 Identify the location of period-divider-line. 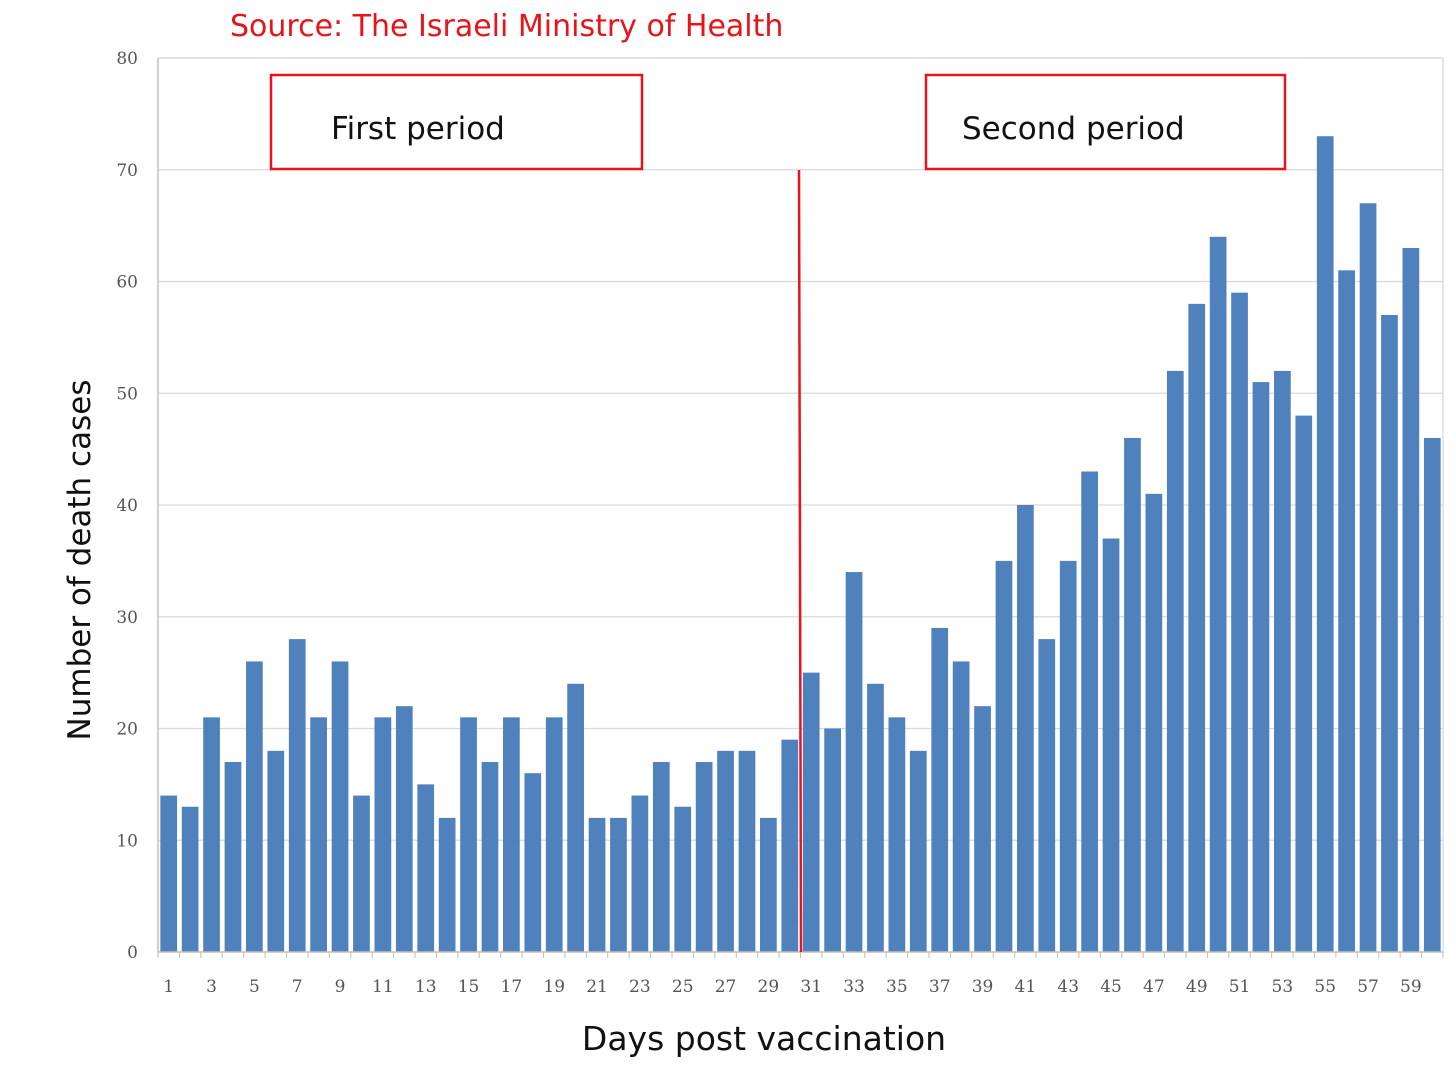
(800, 561).